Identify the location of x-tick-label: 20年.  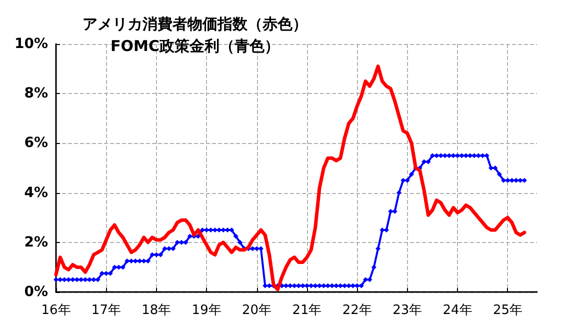
(257, 310).